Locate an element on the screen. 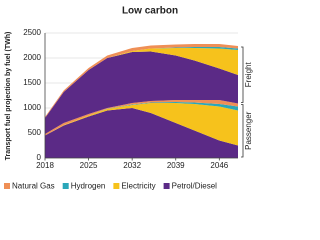 This screenshot has width=320, height=240. x-tick-label: 2046 is located at coordinates (219, 165).